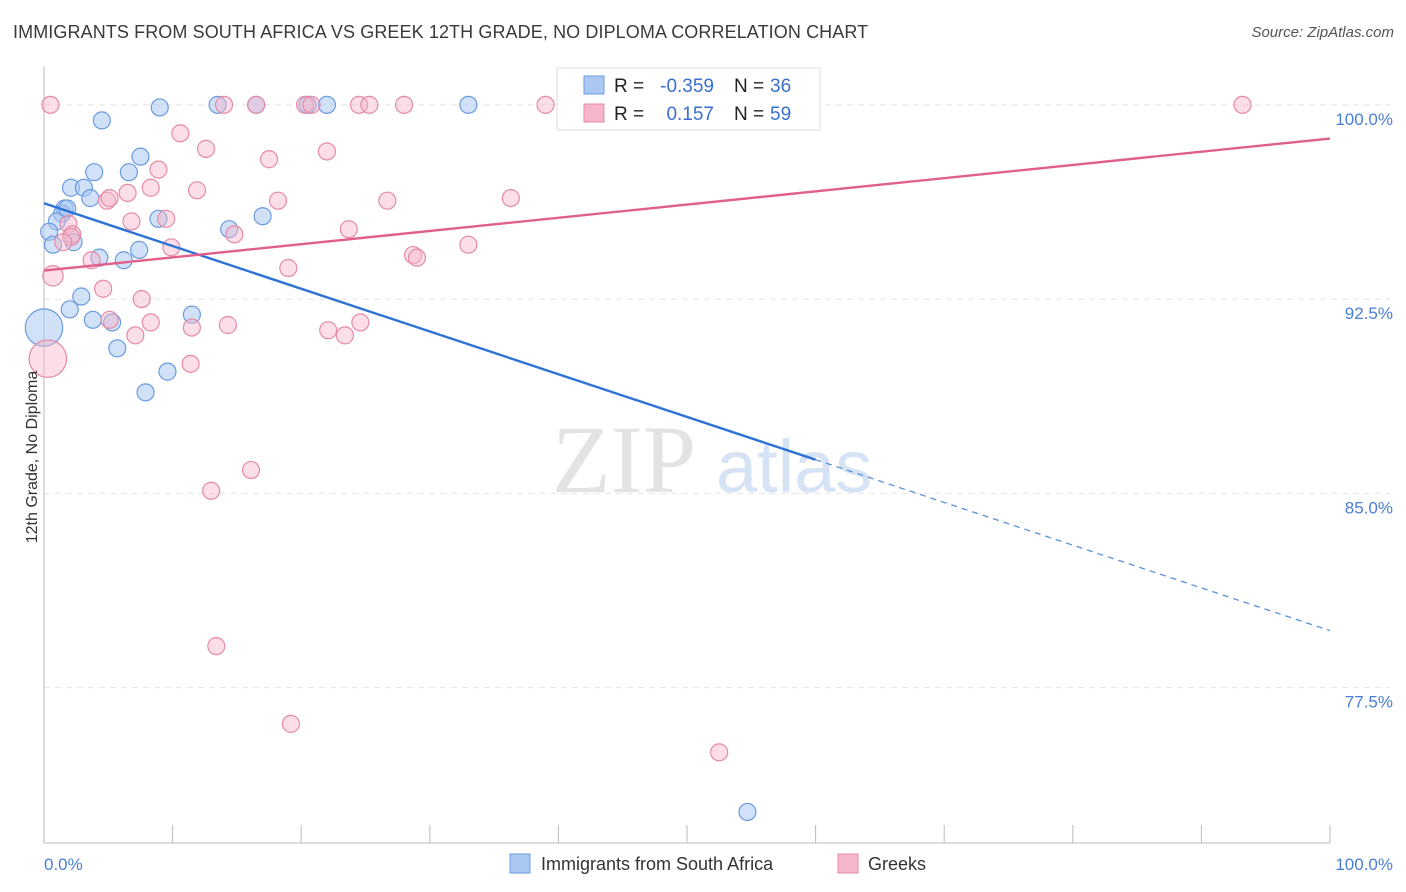 Image resolution: width=1406 pixels, height=892 pixels. I want to click on legend-r-label-2: R =, so click(629, 114).